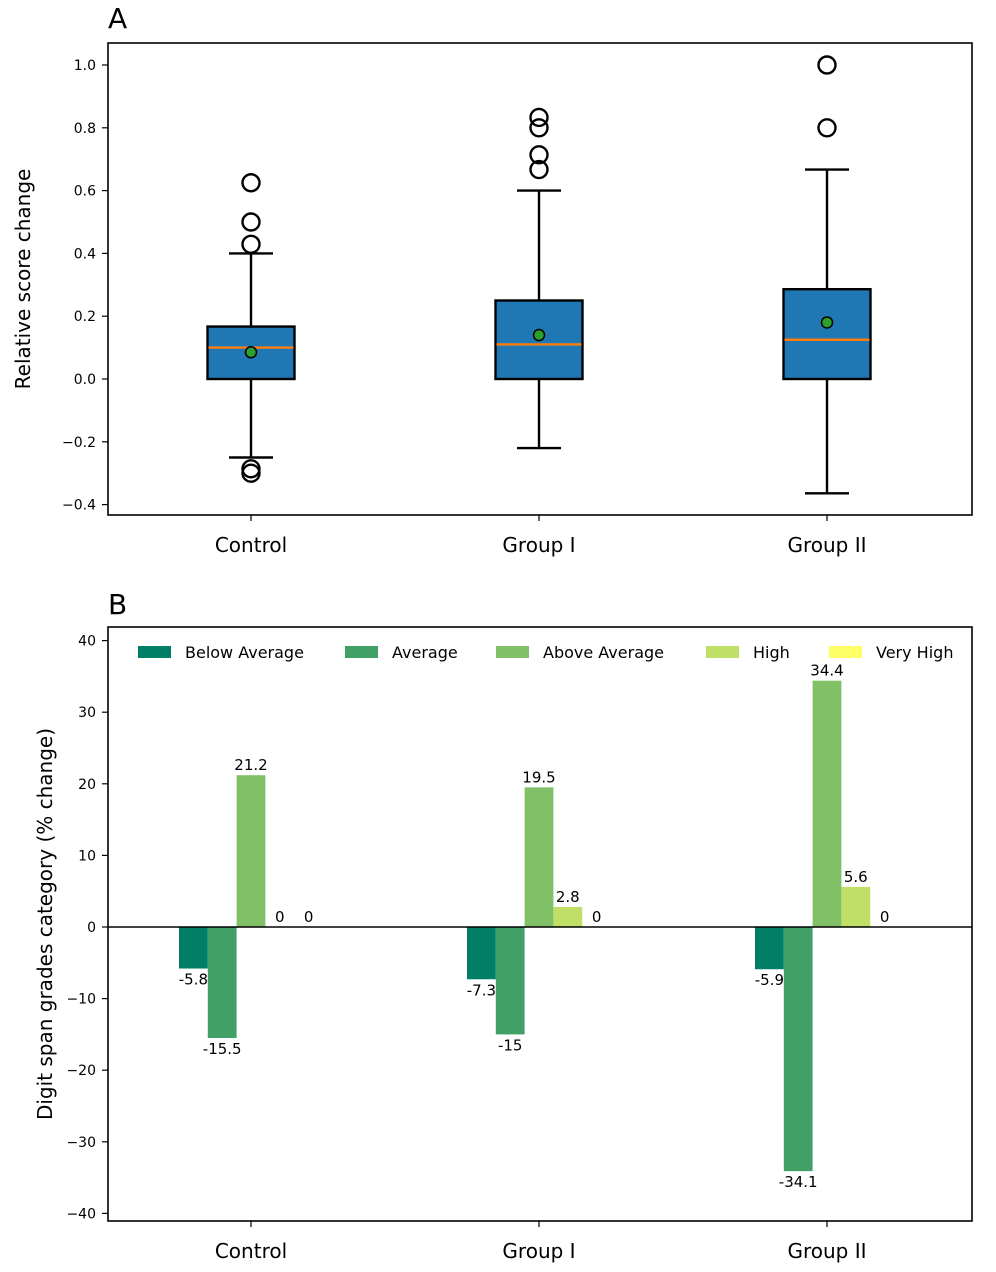  What do you see at coordinates (87, 642) in the screenshot?
I see `y-tick-label: 40` at bounding box center [87, 642].